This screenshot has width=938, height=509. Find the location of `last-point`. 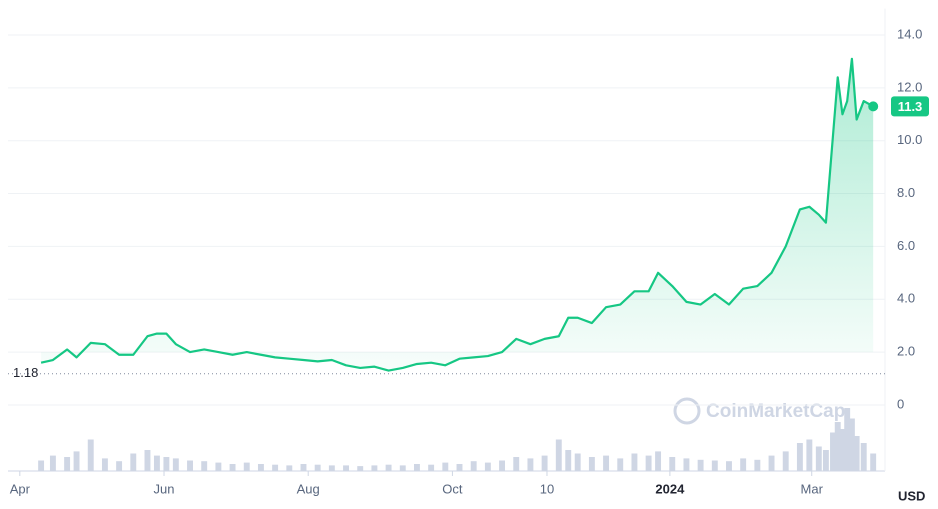

last-point is located at coordinates (873, 106).